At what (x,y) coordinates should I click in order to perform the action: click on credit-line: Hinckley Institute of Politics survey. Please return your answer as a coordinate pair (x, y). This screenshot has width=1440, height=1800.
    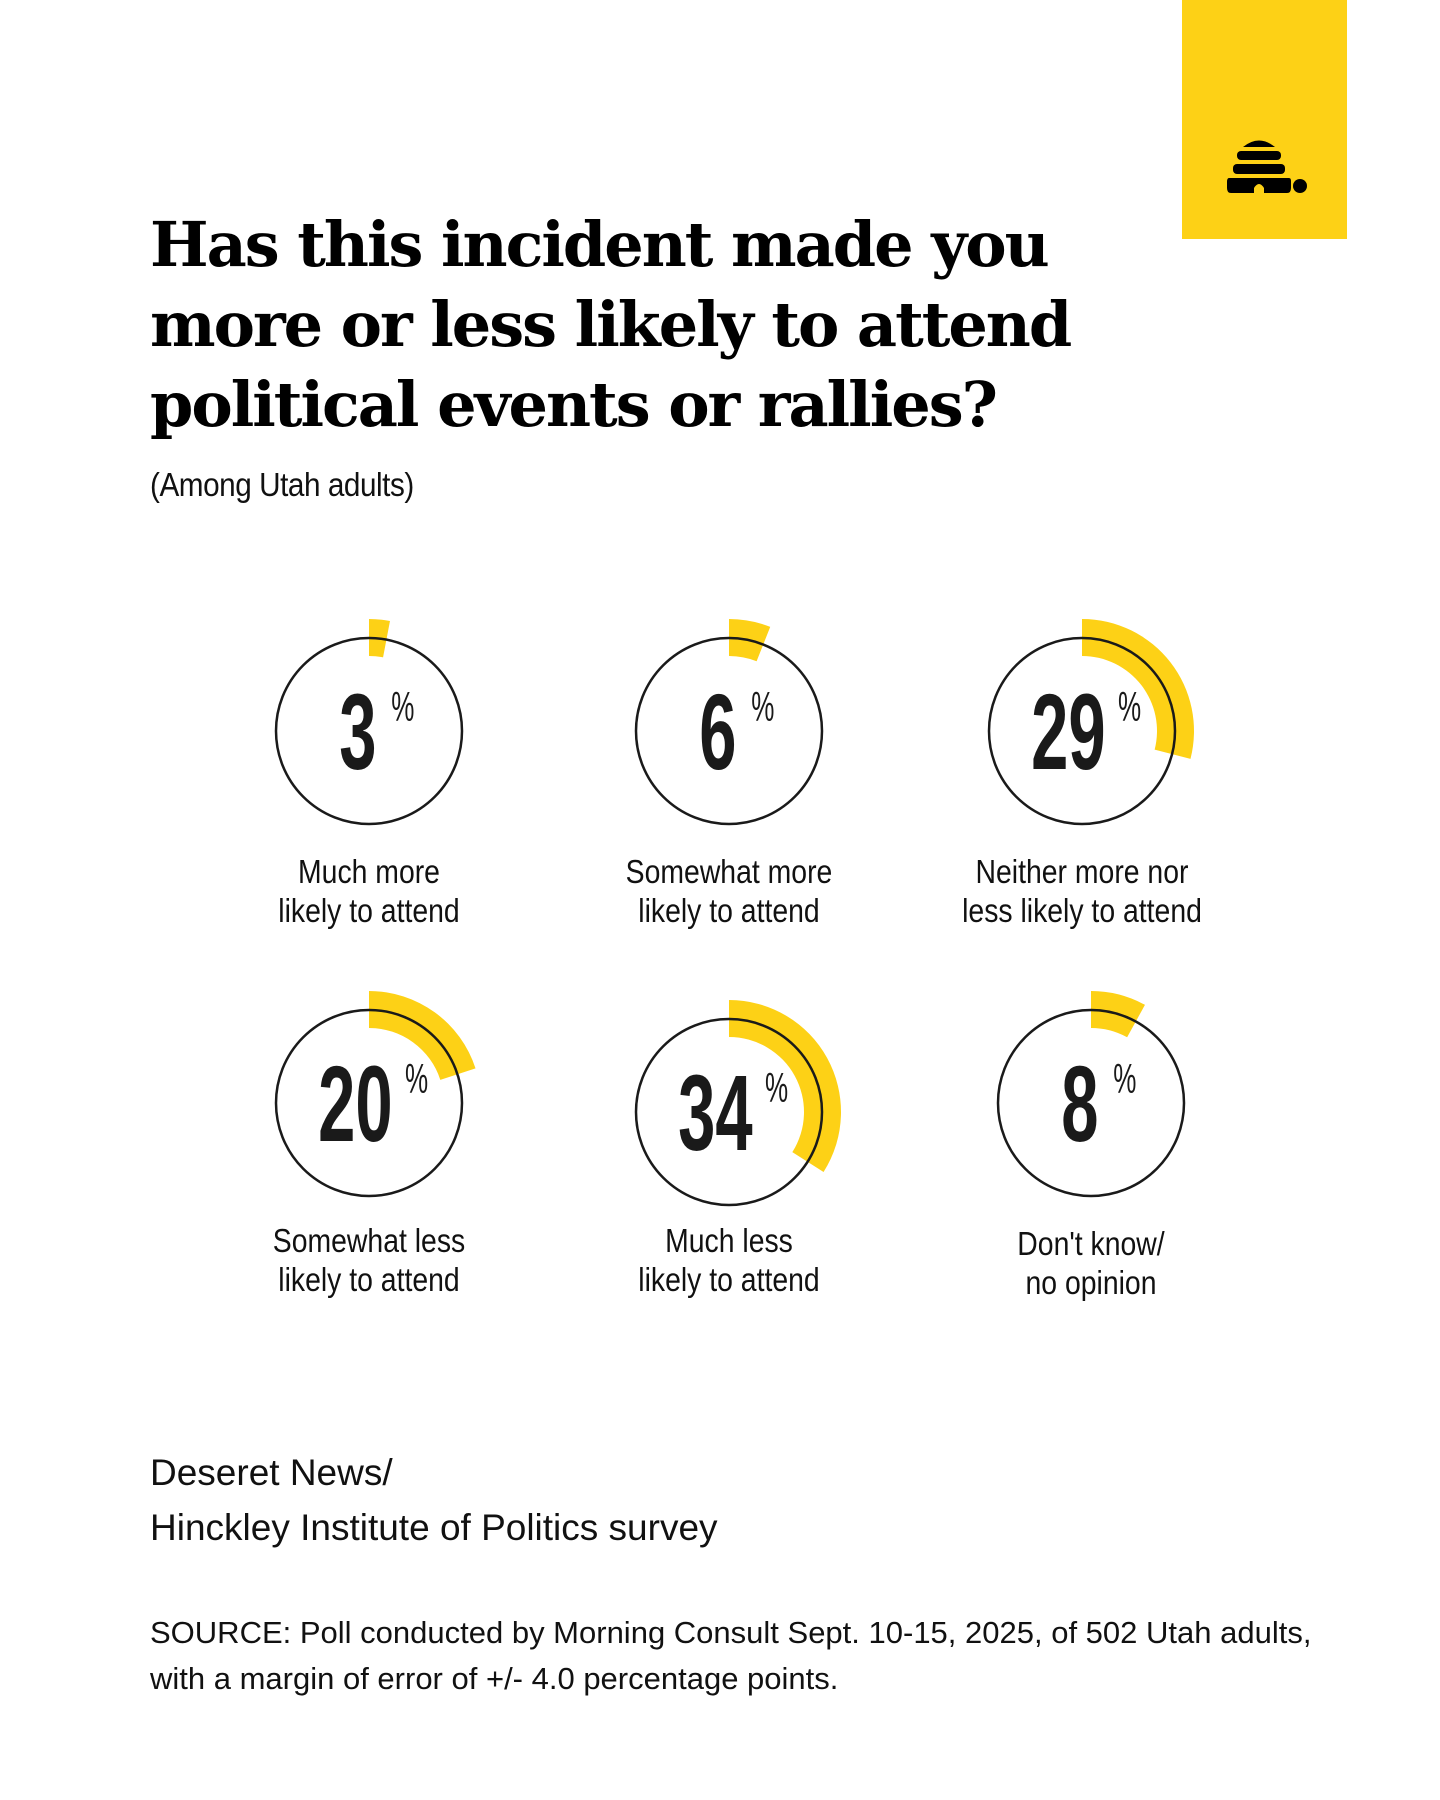
    Looking at the image, I should click on (434, 1527).